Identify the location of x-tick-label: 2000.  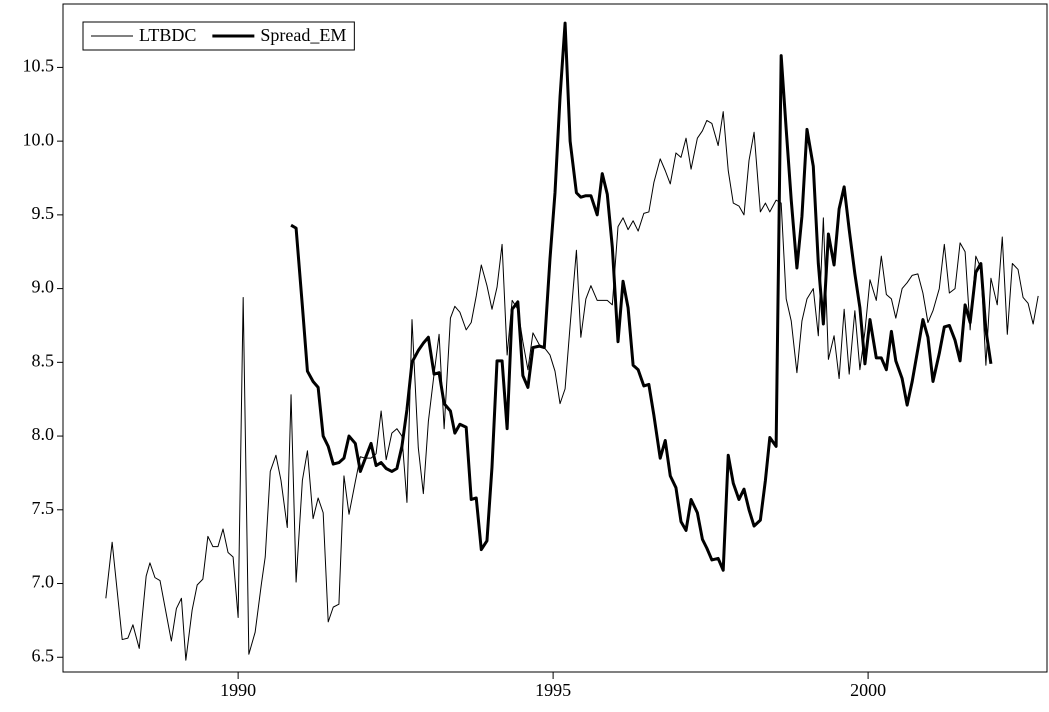
(868, 690).